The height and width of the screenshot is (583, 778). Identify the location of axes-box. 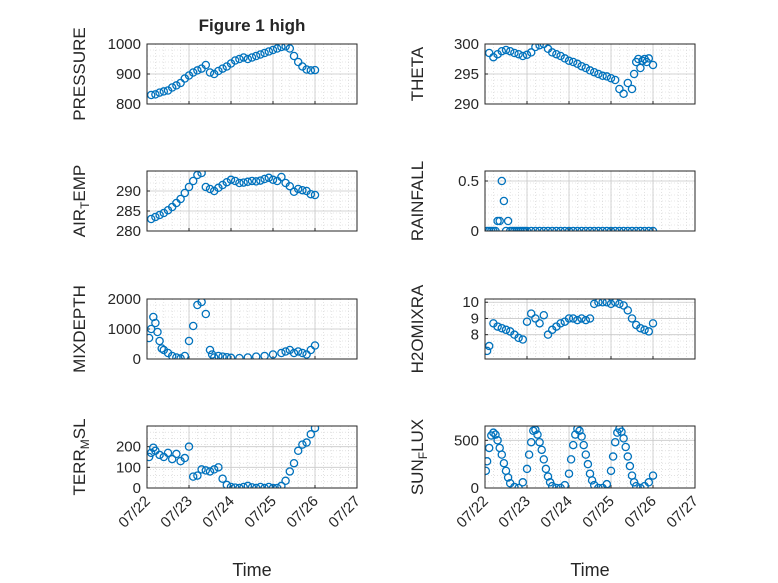
(252, 74).